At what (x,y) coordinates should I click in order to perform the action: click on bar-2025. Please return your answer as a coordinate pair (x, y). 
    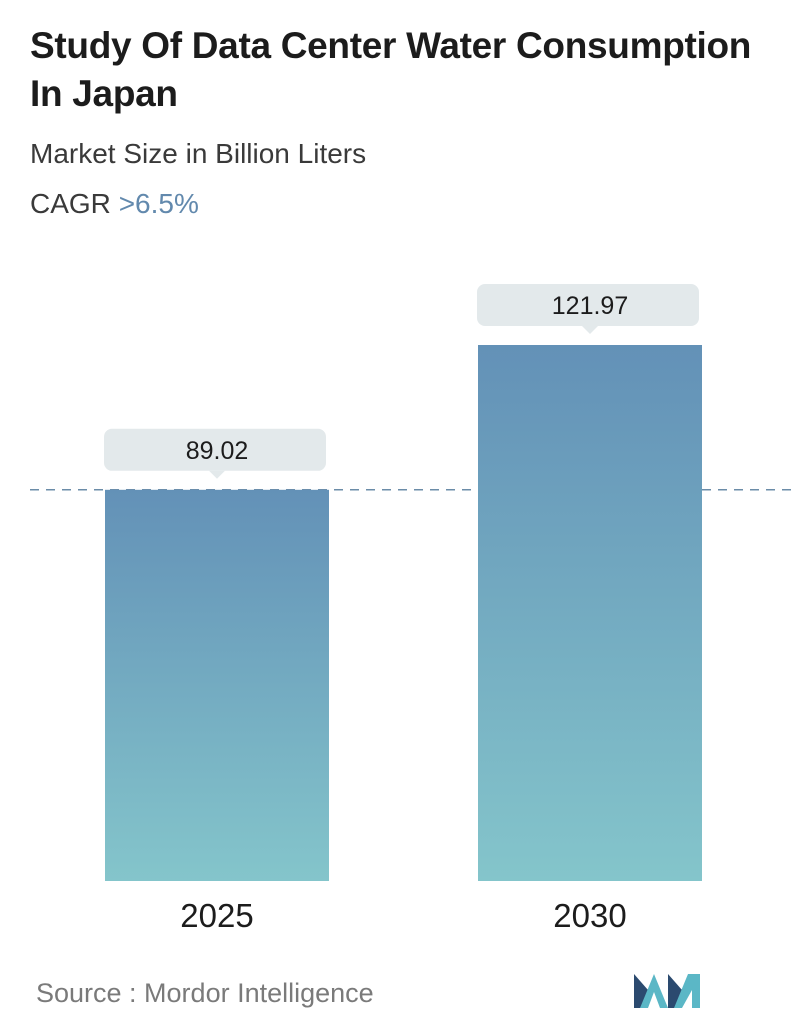
    Looking at the image, I should click on (217, 685).